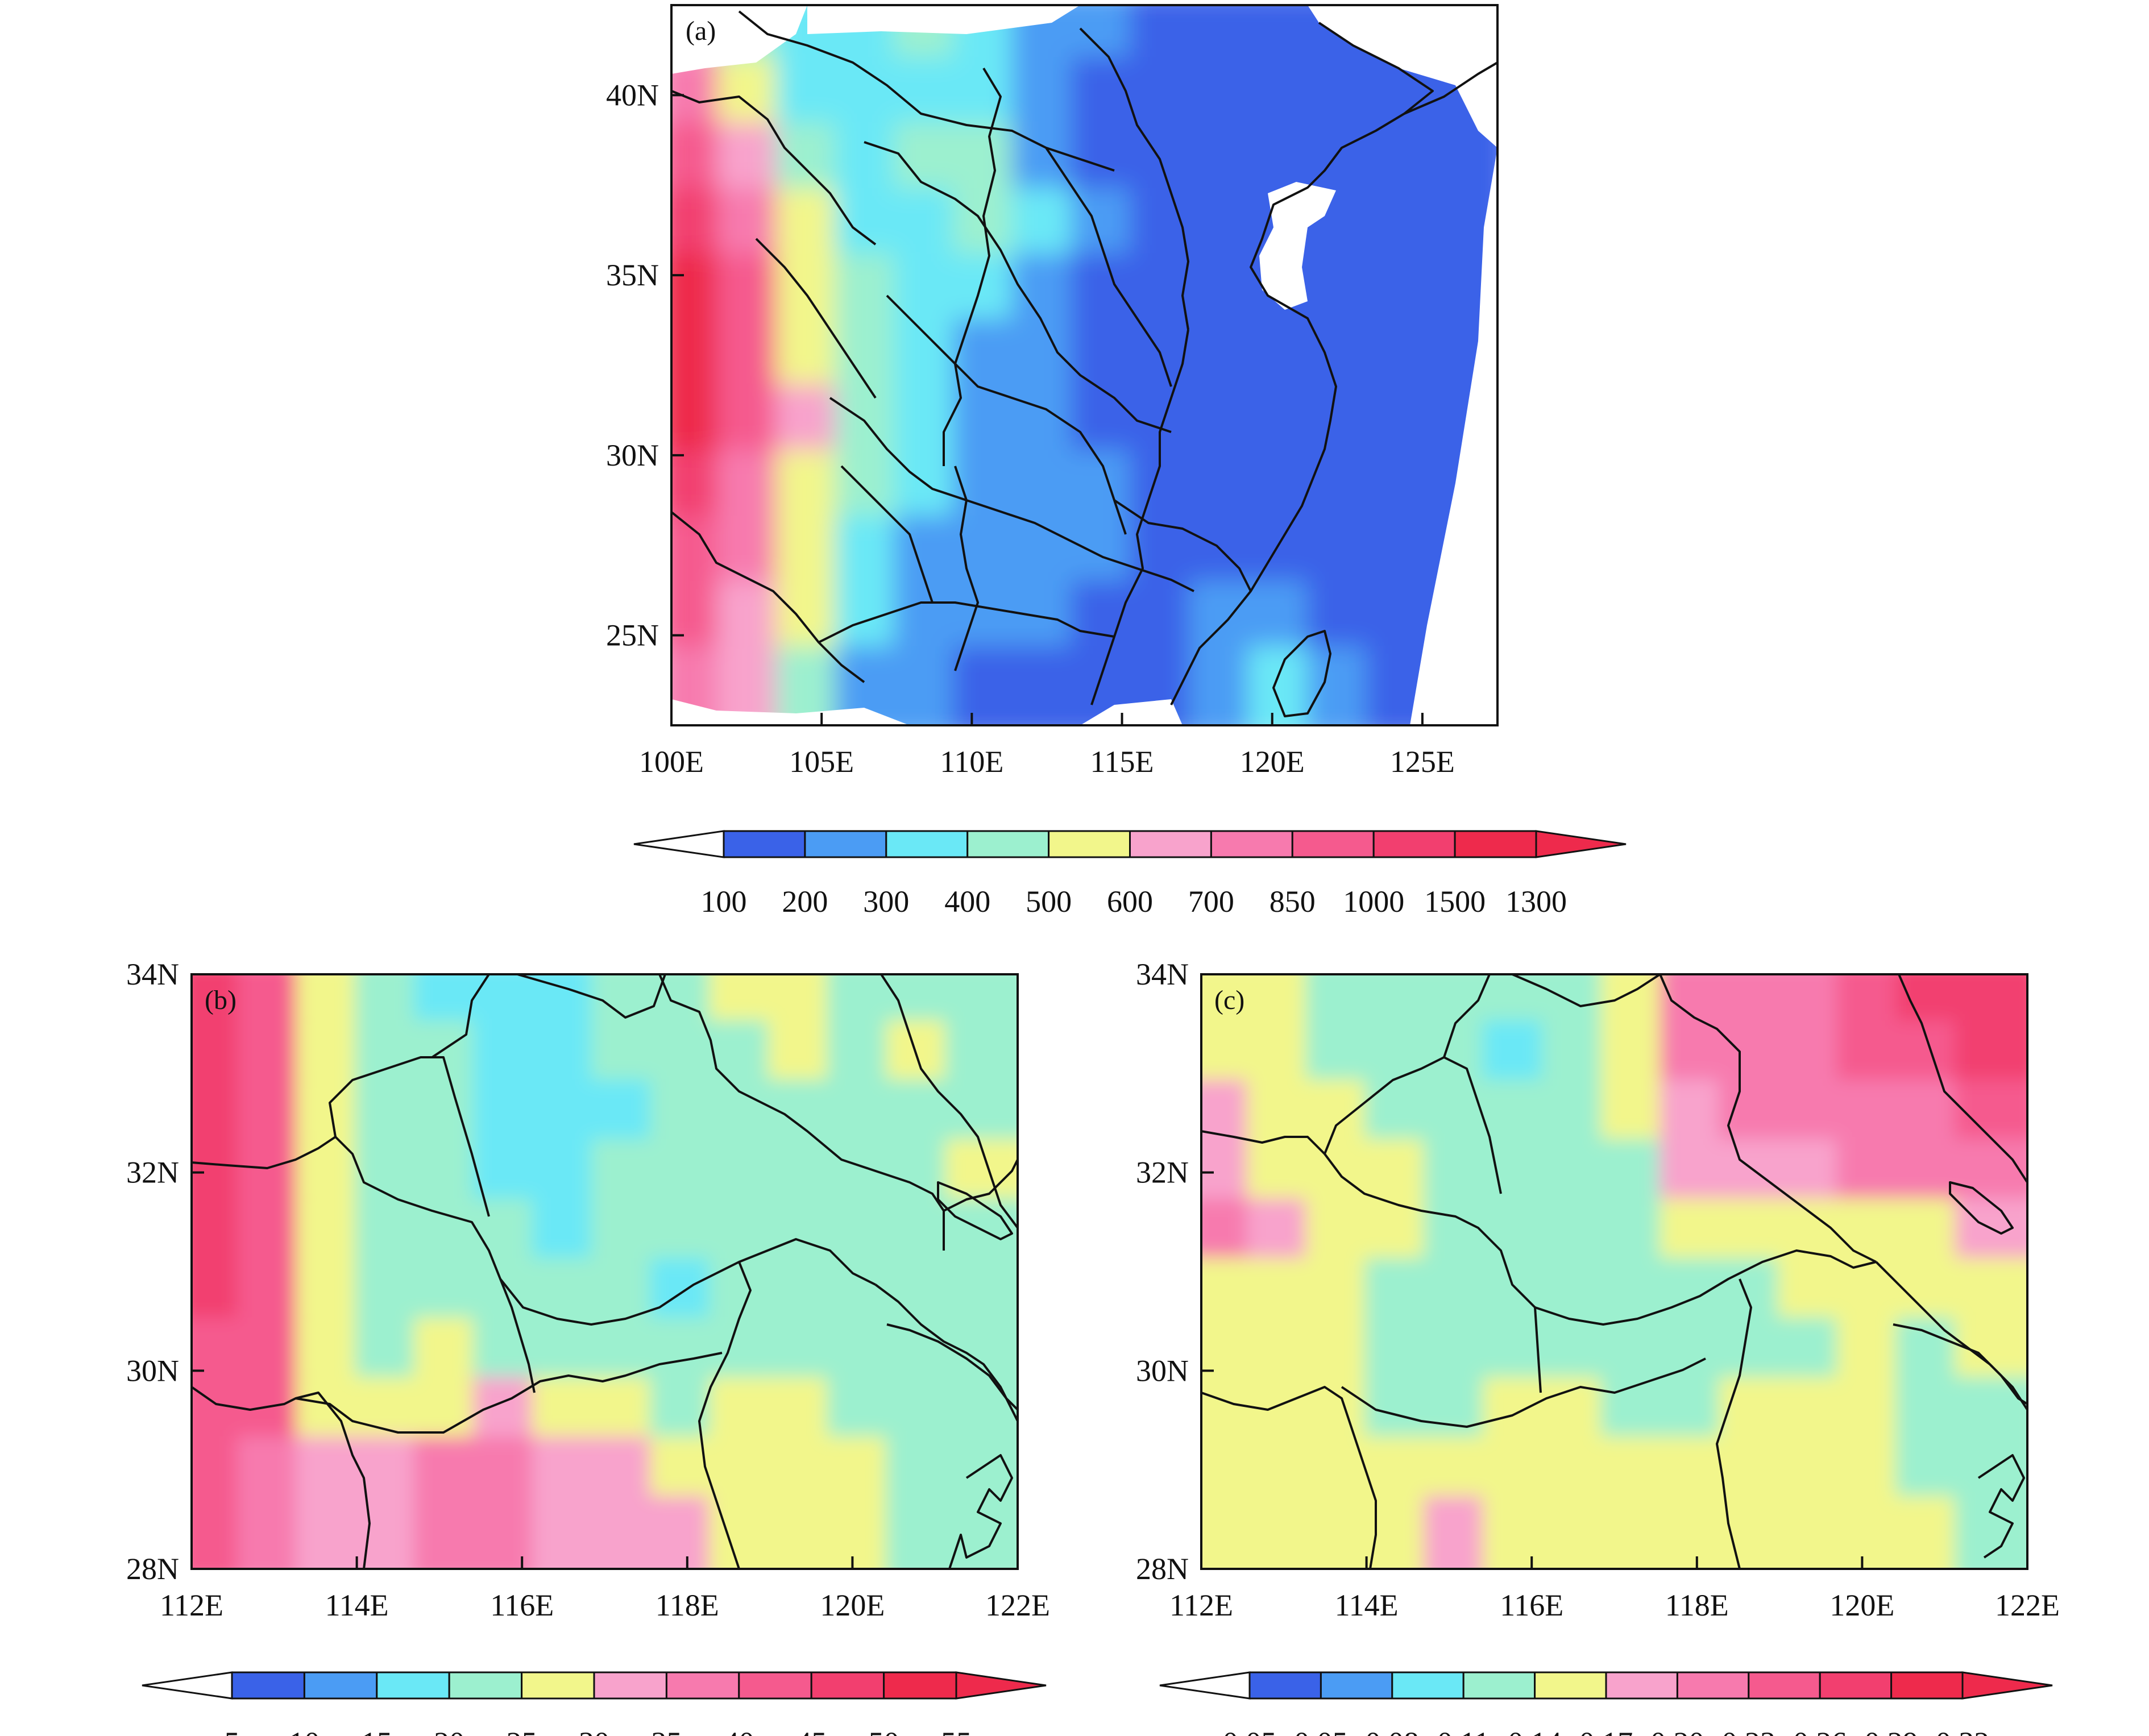  Describe the element at coordinates (1373, 902) in the screenshot. I see `colorbar-label: 1000` at that location.